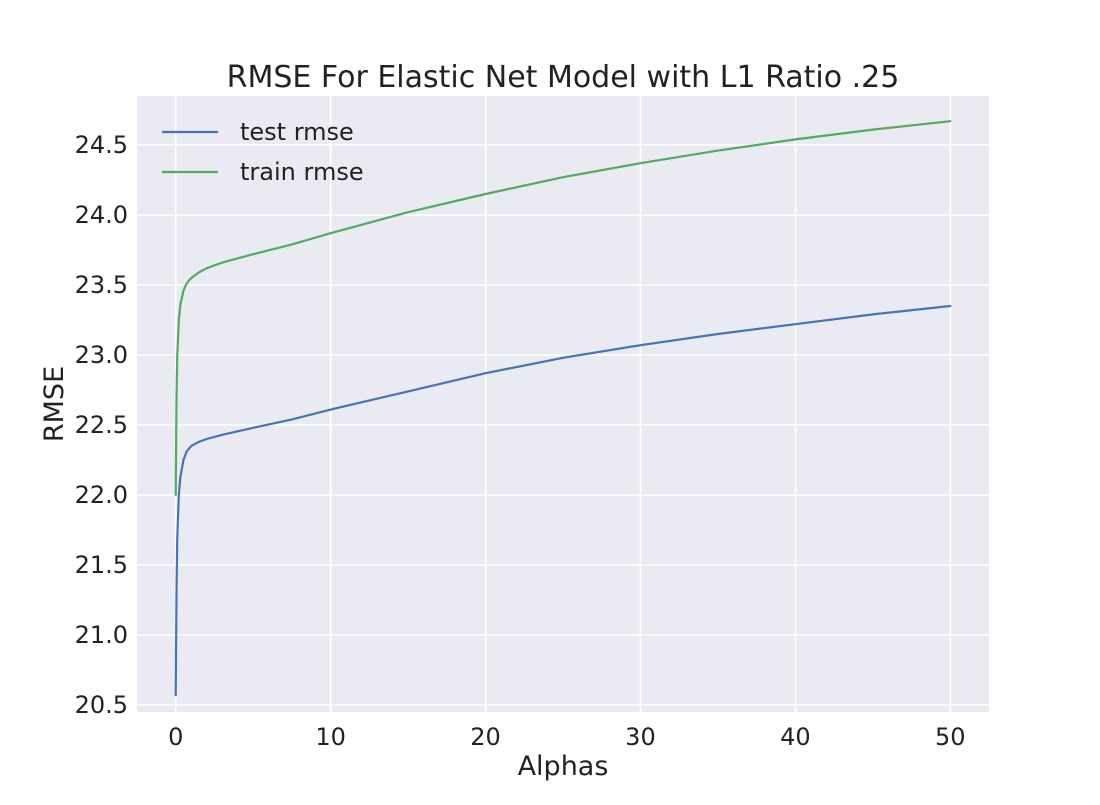 This screenshot has width=1100, height=805. I want to click on y-tick-label: 21.5, so click(101, 565).